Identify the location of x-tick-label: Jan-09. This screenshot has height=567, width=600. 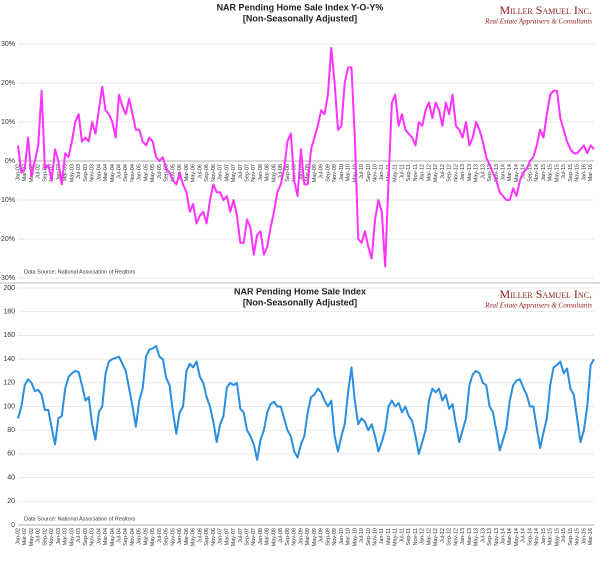
(301, 536).